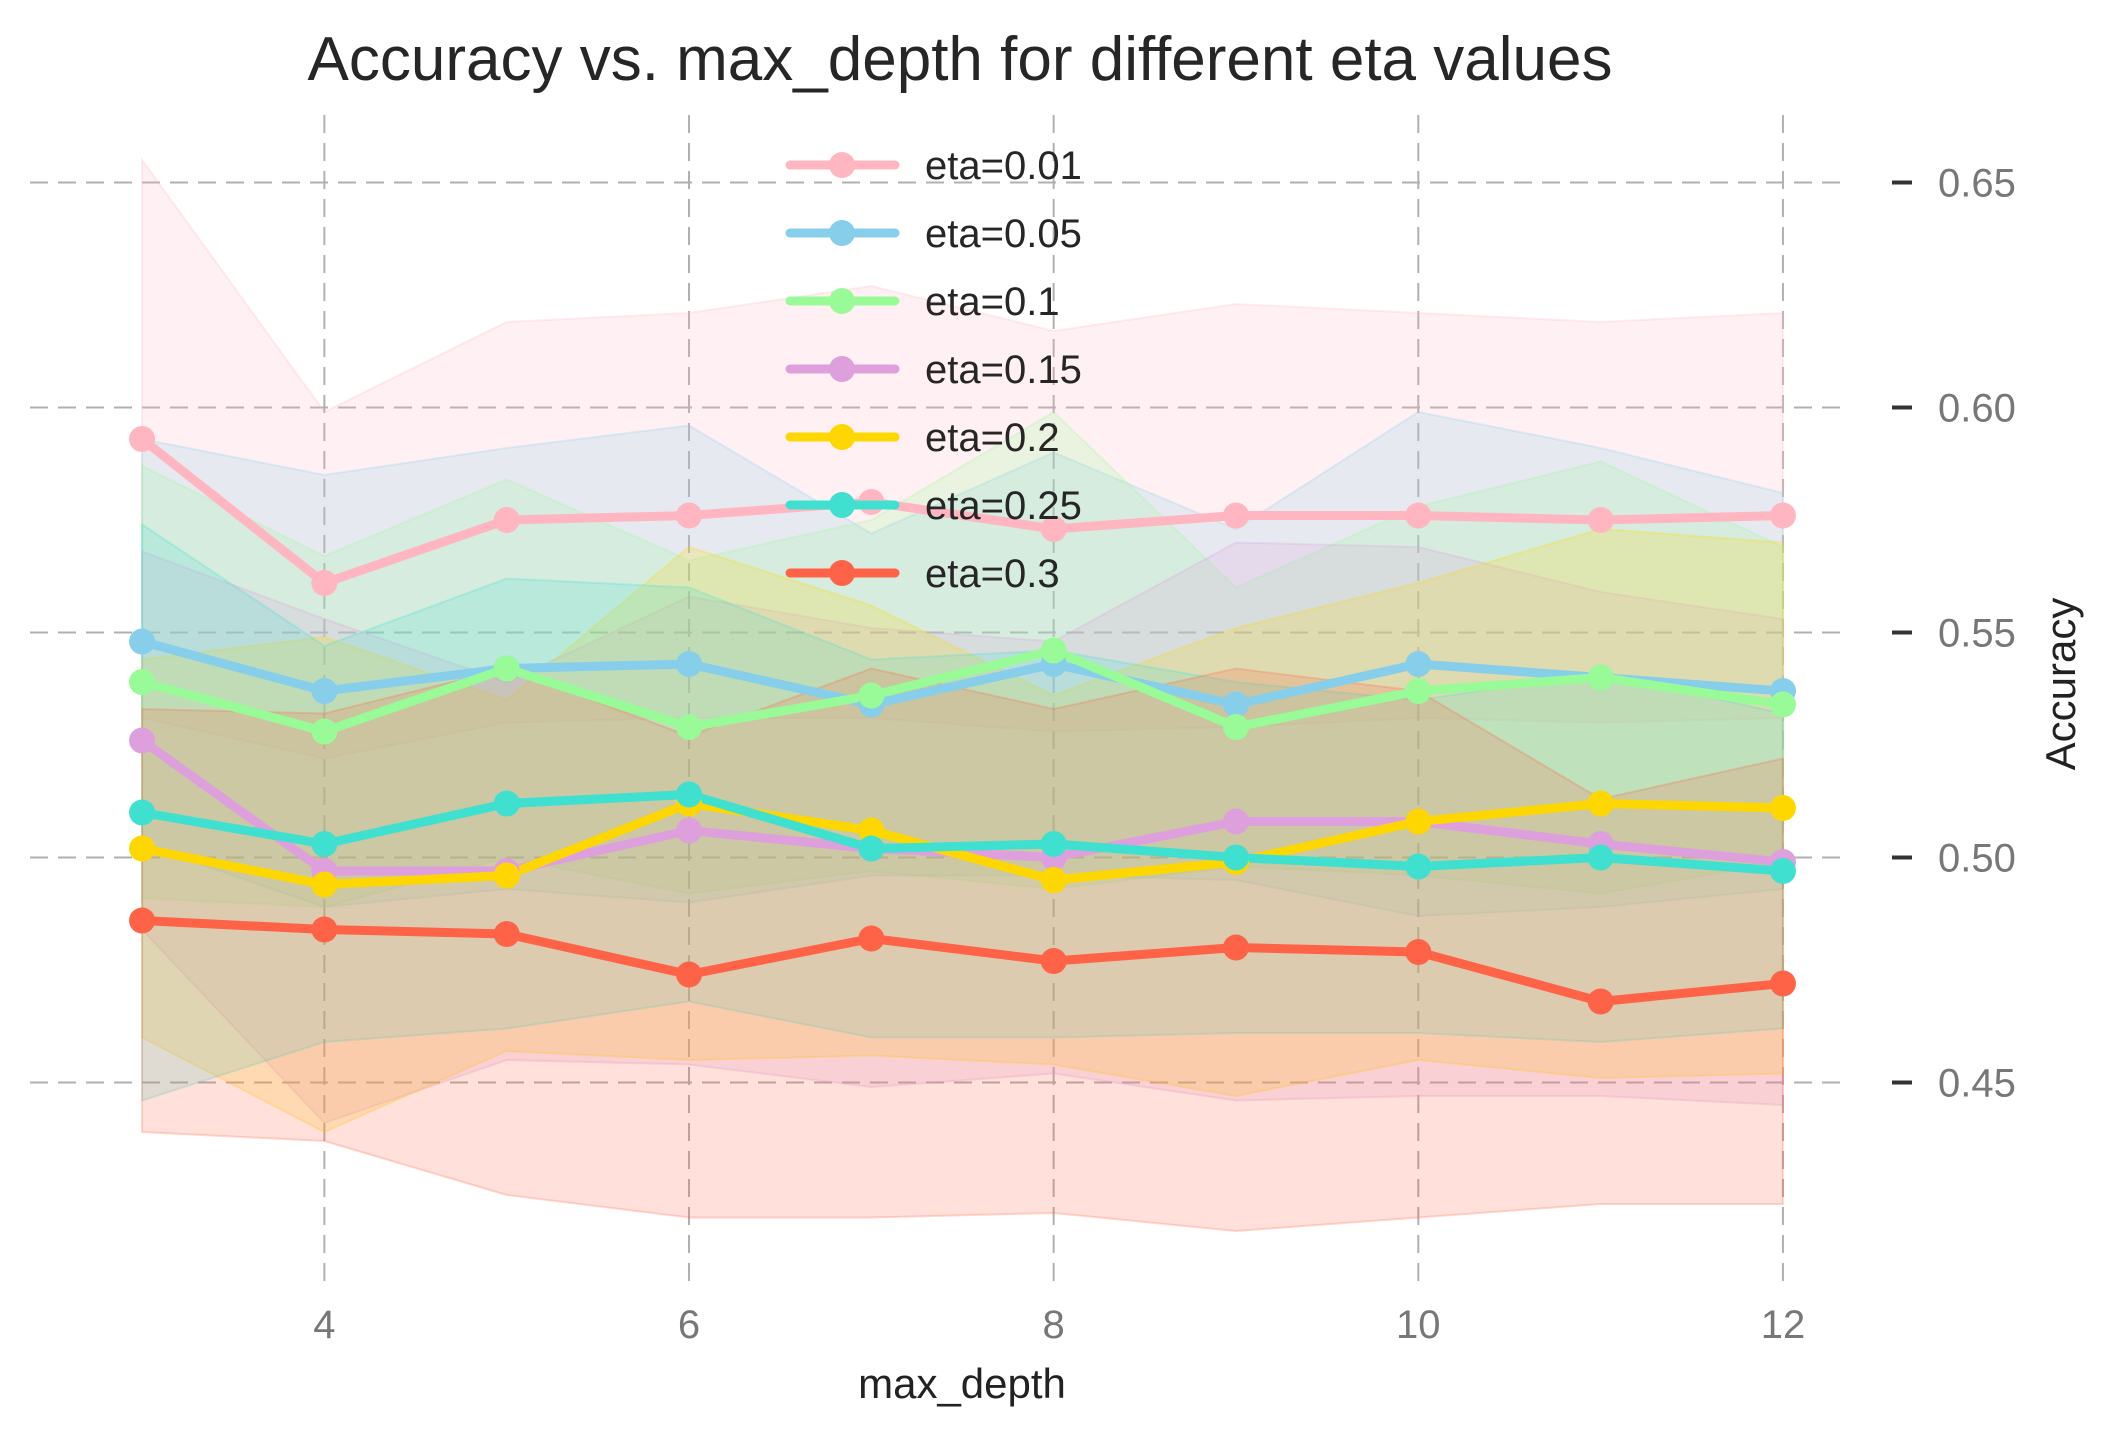 The image size is (2112, 1435). I want to click on x-tick-label: 10, so click(1418, 1325).